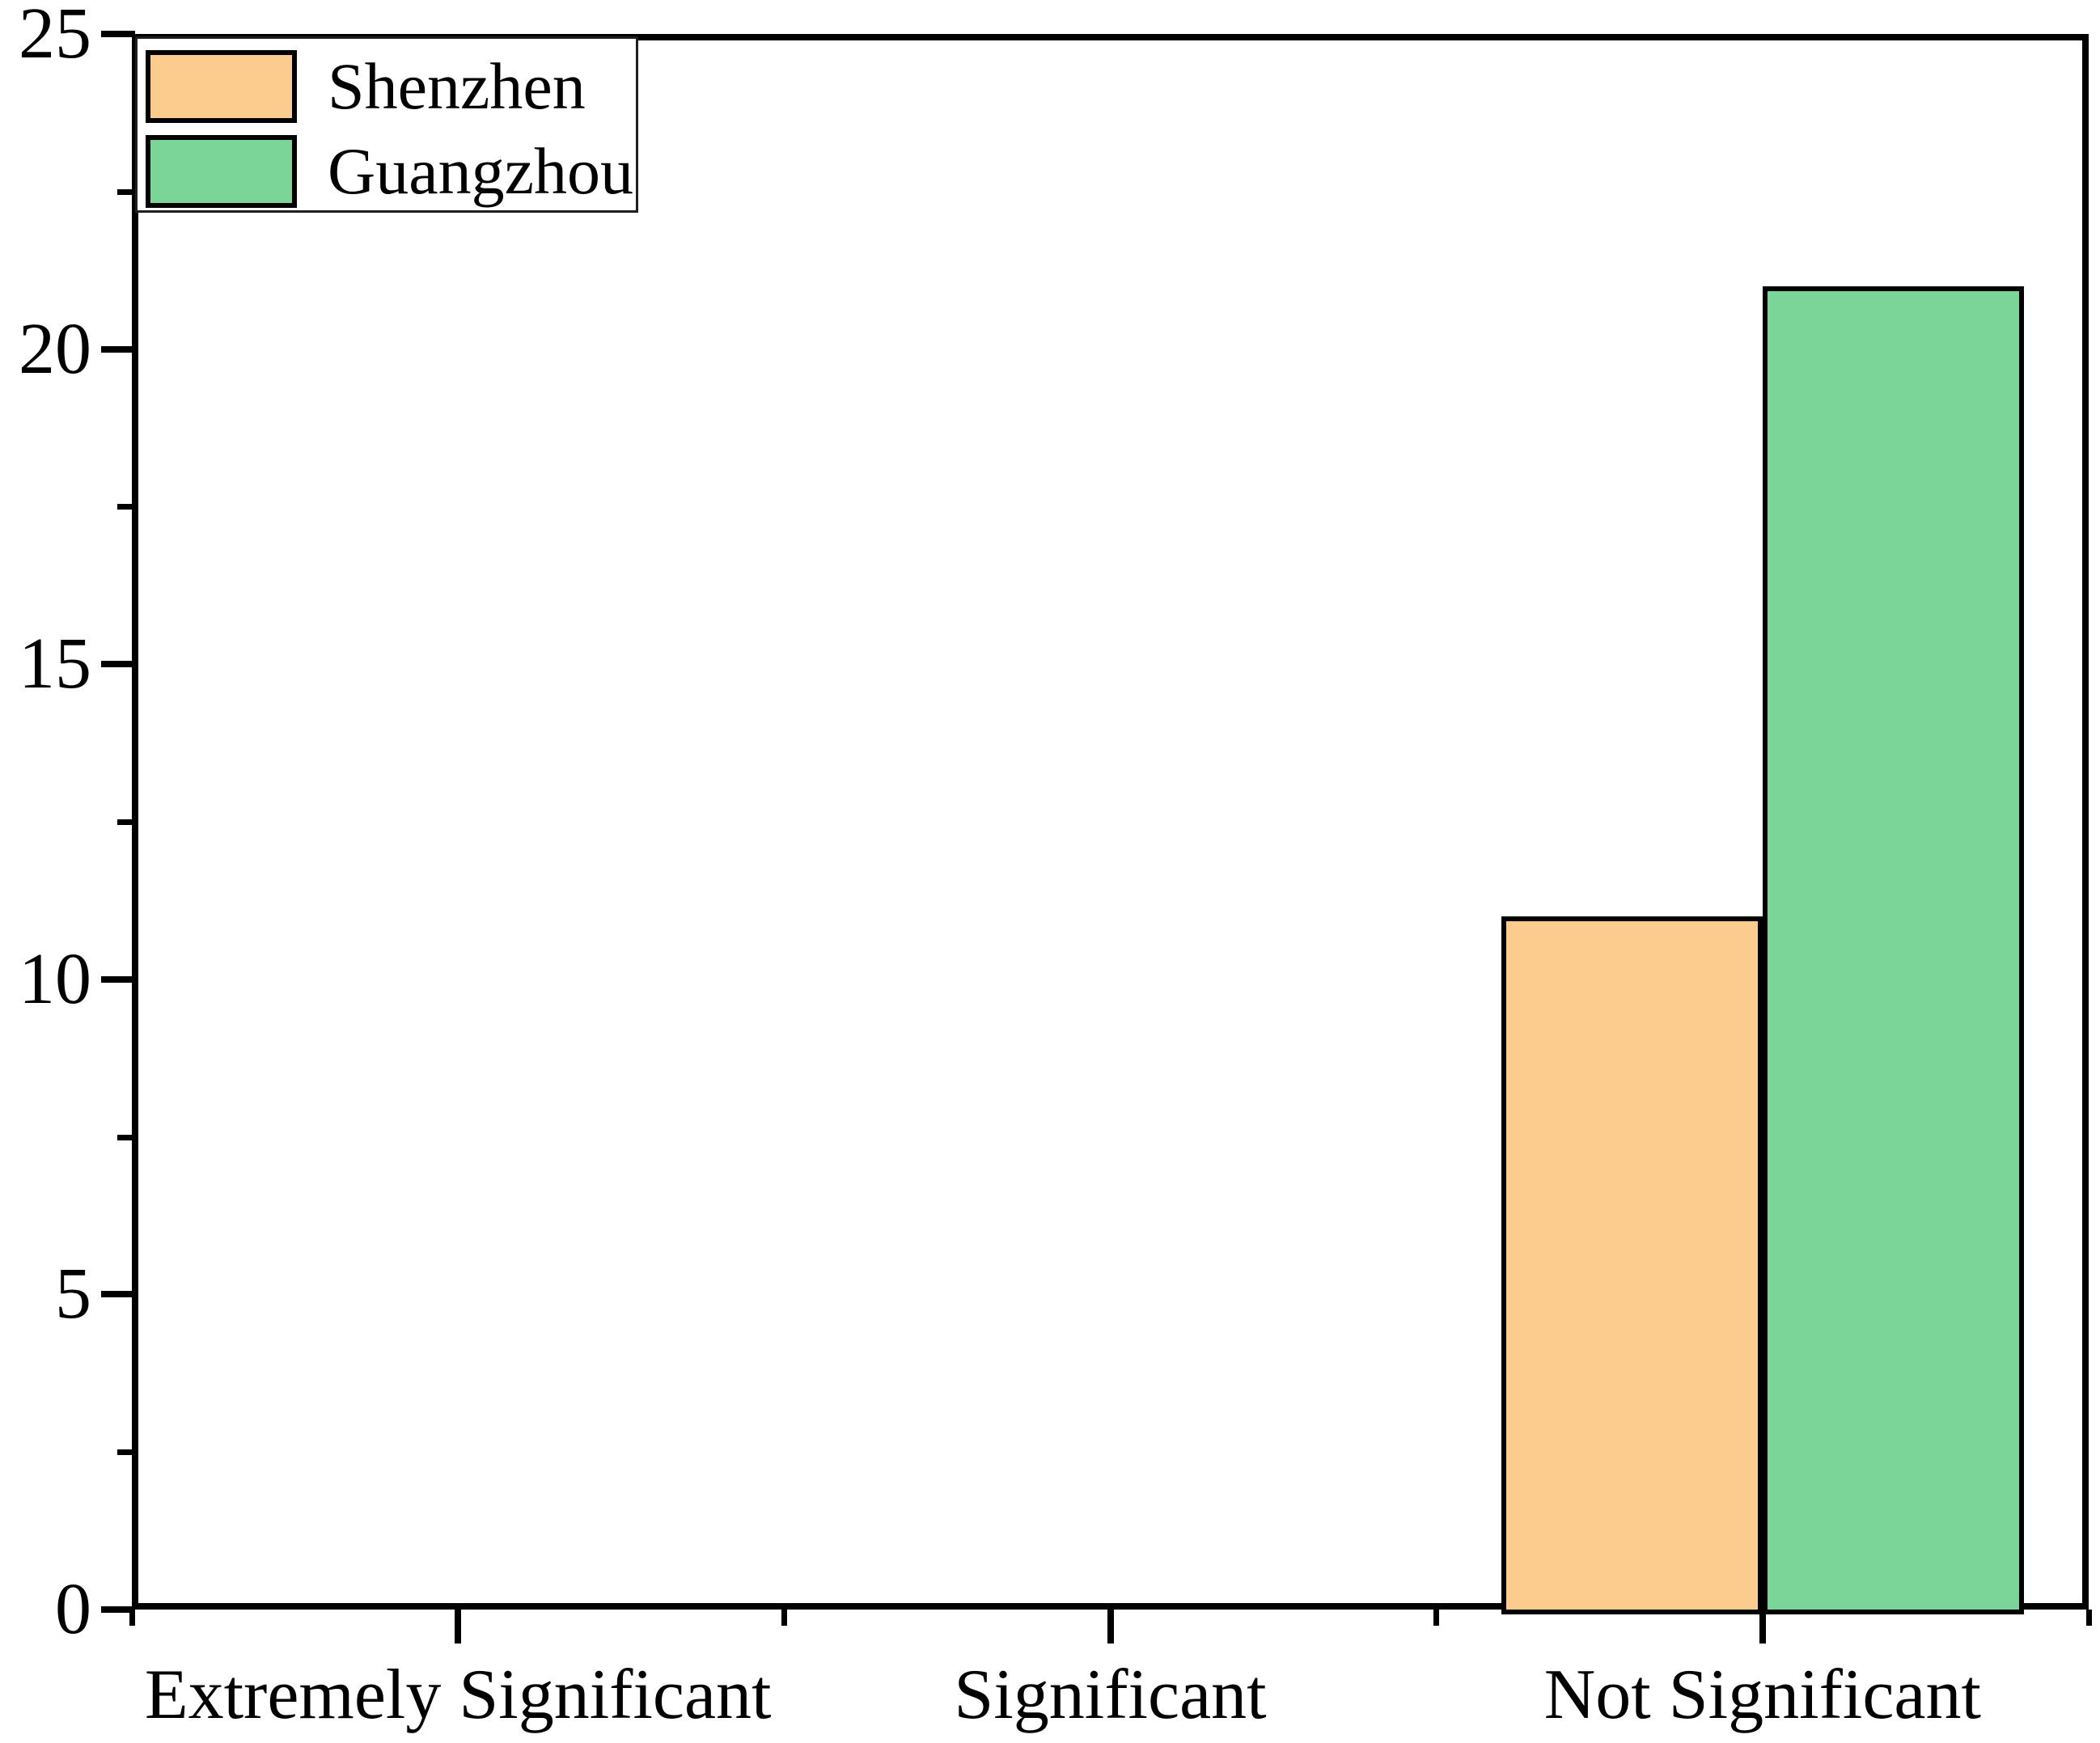 The image size is (2100, 1743). Describe the element at coordinates (481, 171) in the screenshot. I see `legend-label: Guangzhou` at that location.